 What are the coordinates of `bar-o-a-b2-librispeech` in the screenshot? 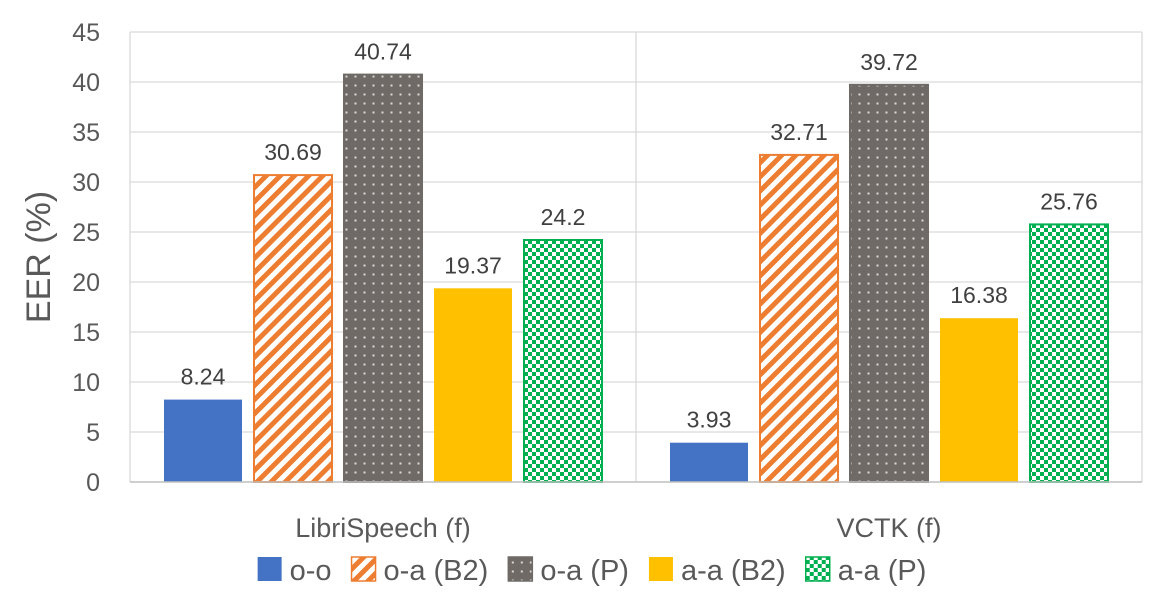 It's located at (293, 328).